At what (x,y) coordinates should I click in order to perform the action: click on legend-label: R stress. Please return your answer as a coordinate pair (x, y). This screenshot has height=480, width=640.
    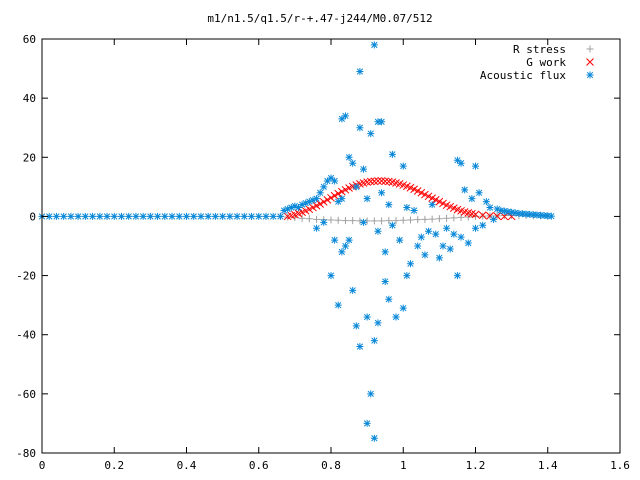
    Looking at the image, I should click on (539, 49).